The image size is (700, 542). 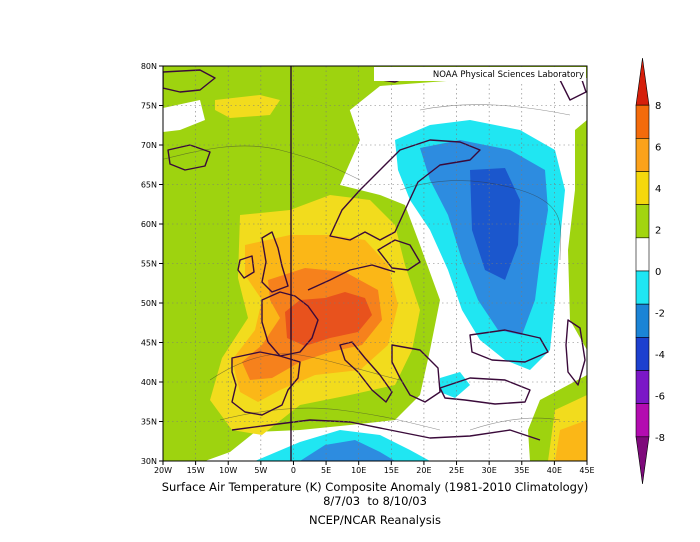 I want to click on lon-tick-label: 15E, so click(x=391, y=470).